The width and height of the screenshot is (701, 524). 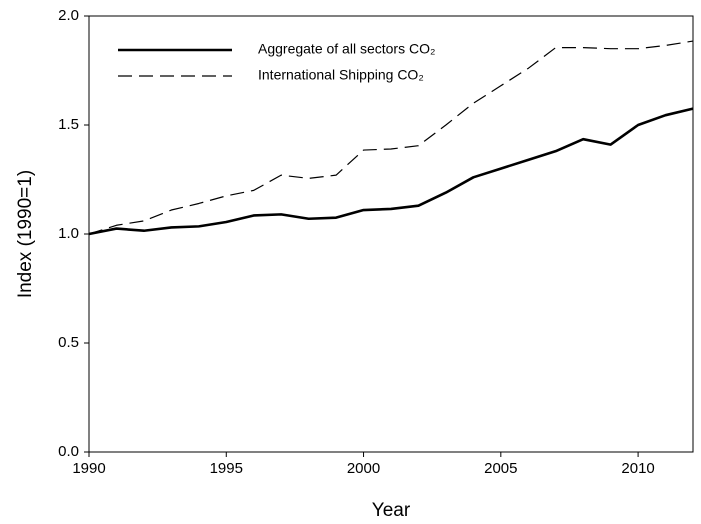 I want to click on x-tick-label: 1990, so click(x=88, y=468).